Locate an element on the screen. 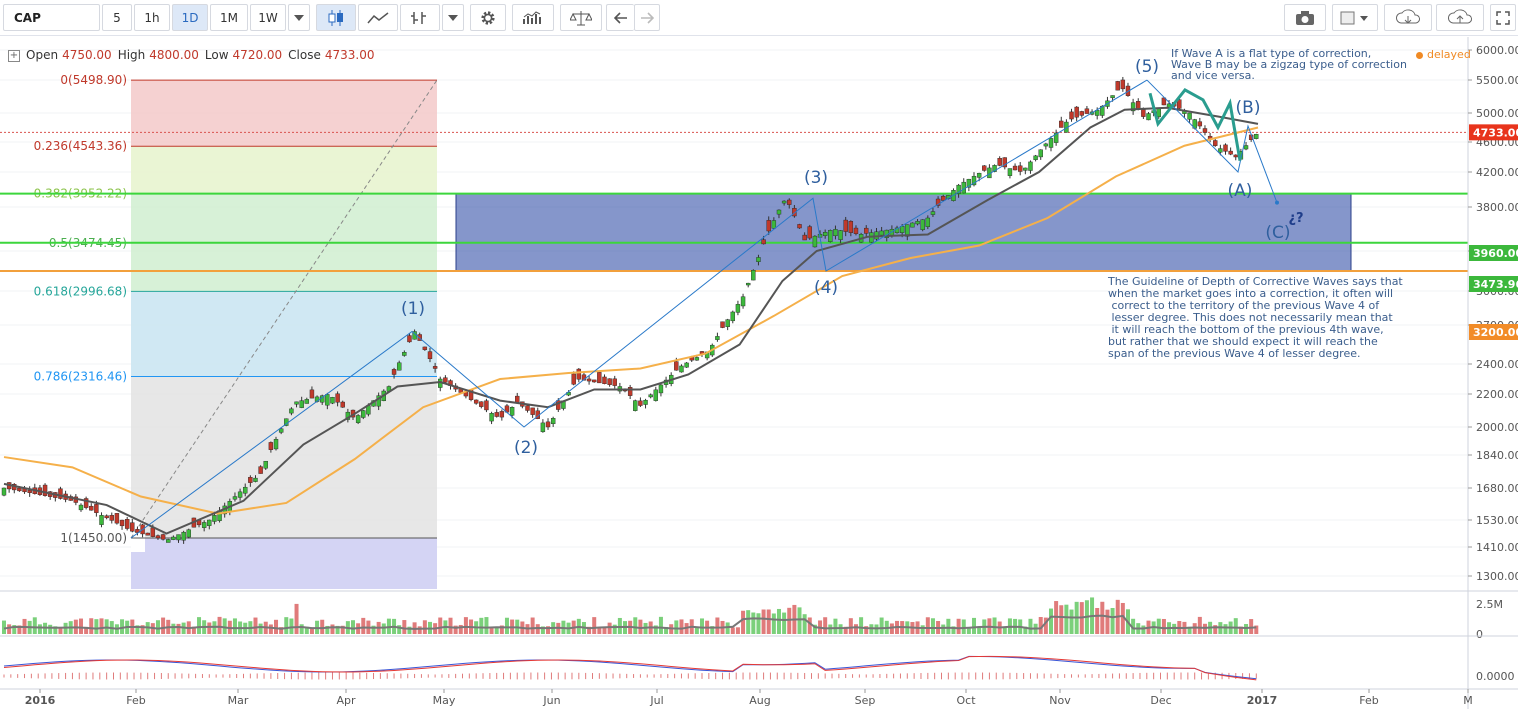 The image size is (1518, 709). interval-1d: 1D is located at coordinates (190, 17).